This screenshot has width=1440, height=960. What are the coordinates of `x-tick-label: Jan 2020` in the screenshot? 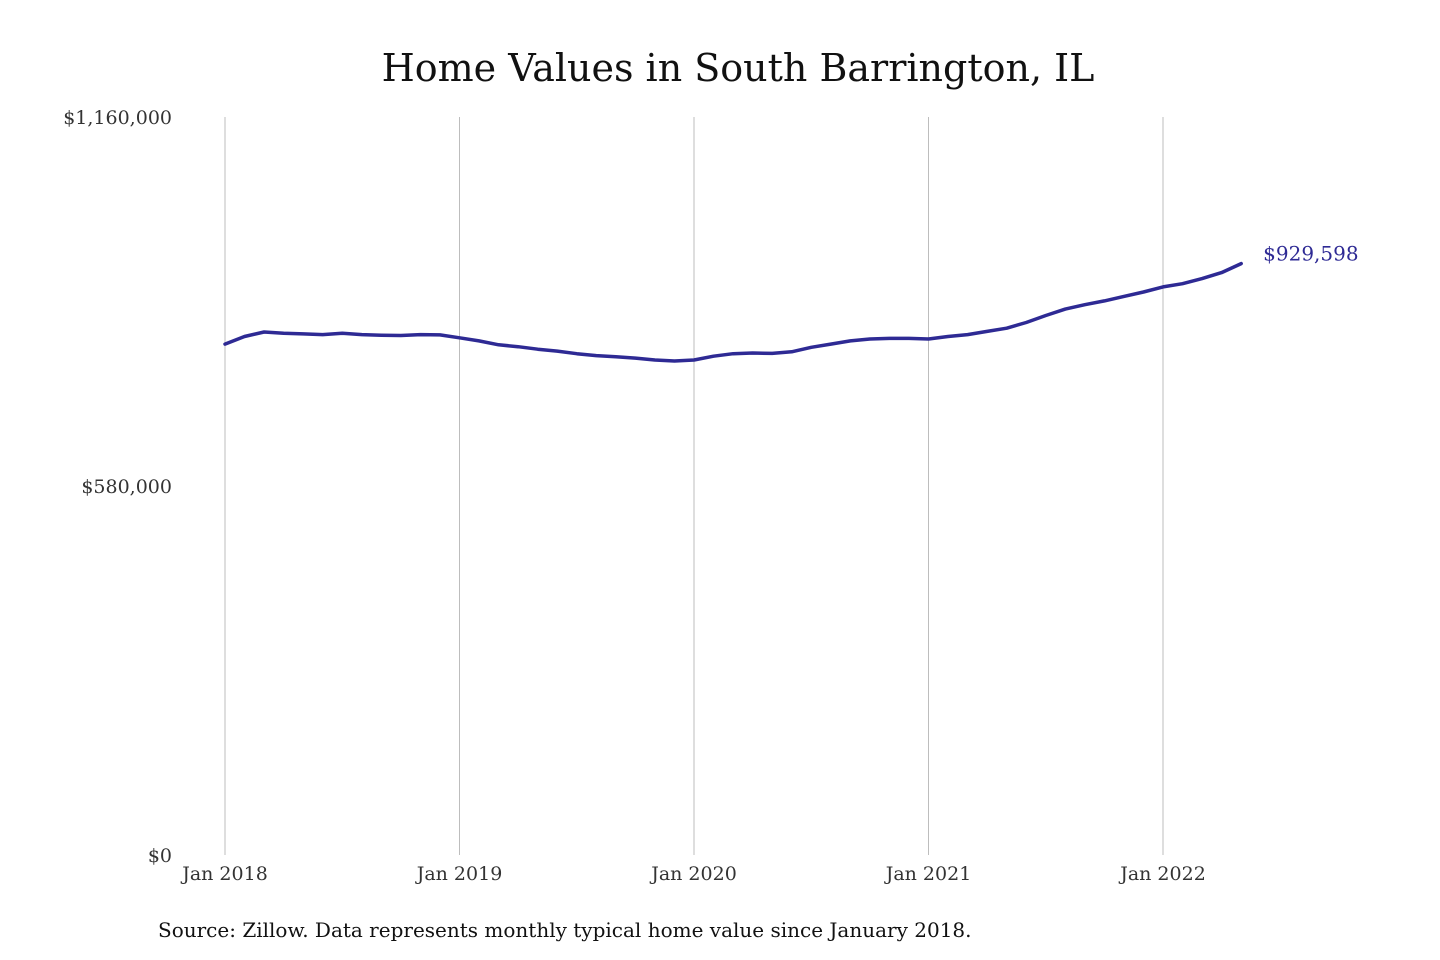 It's located at (693, 874).